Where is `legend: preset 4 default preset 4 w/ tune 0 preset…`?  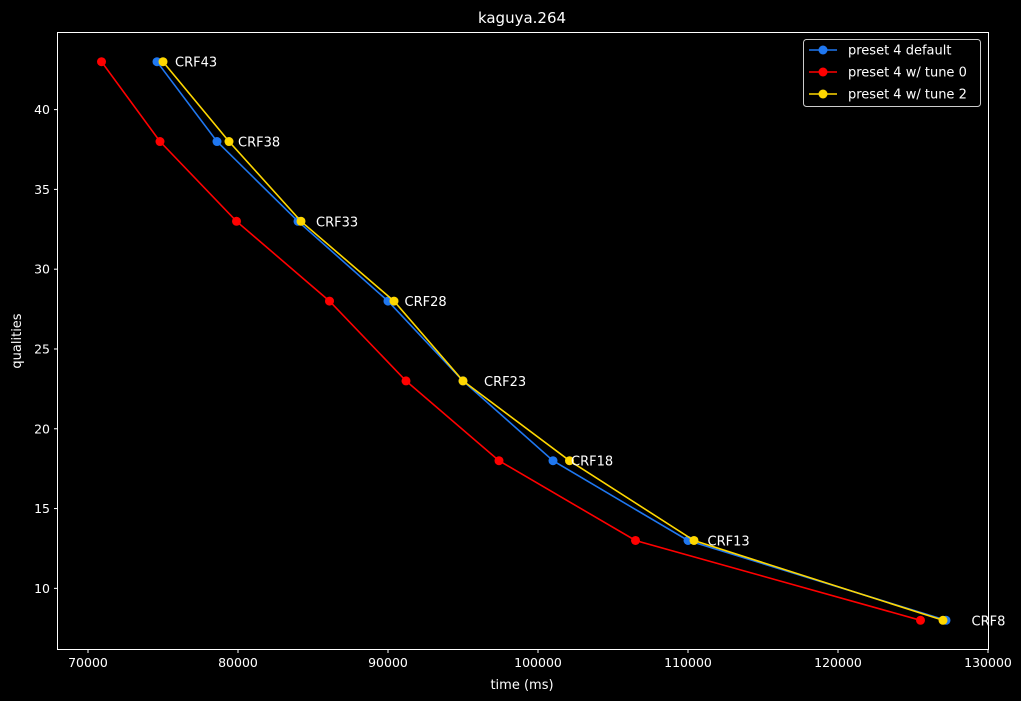 legend: preset 4 default preset 4 w/ tune 0 preset… is located at coordinates (892, 73).